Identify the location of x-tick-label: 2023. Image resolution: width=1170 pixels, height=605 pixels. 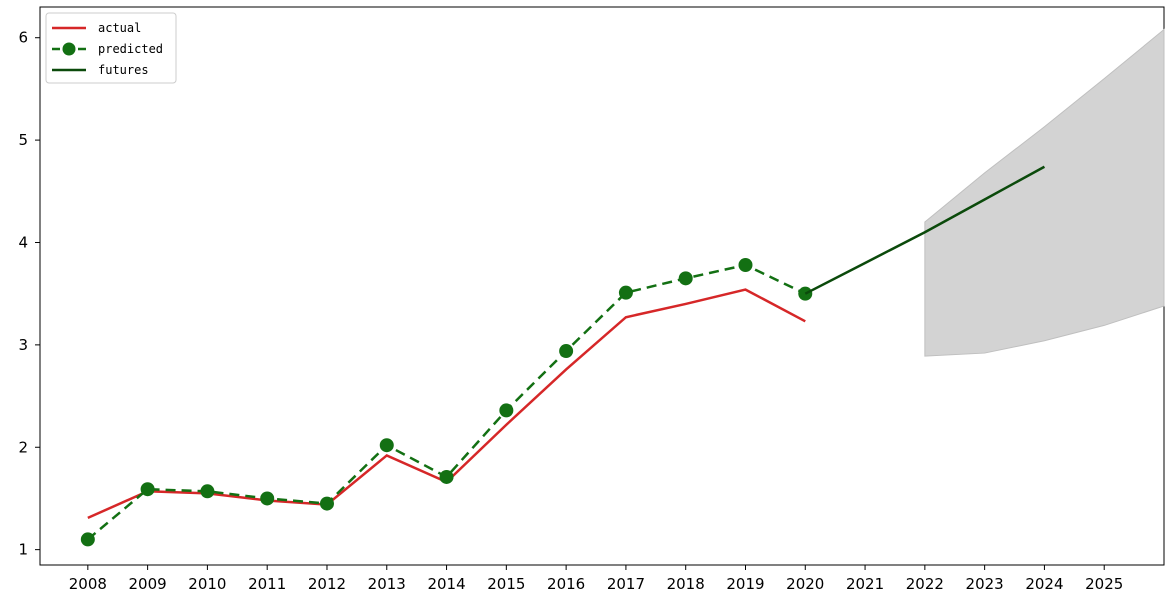
(985, 584).